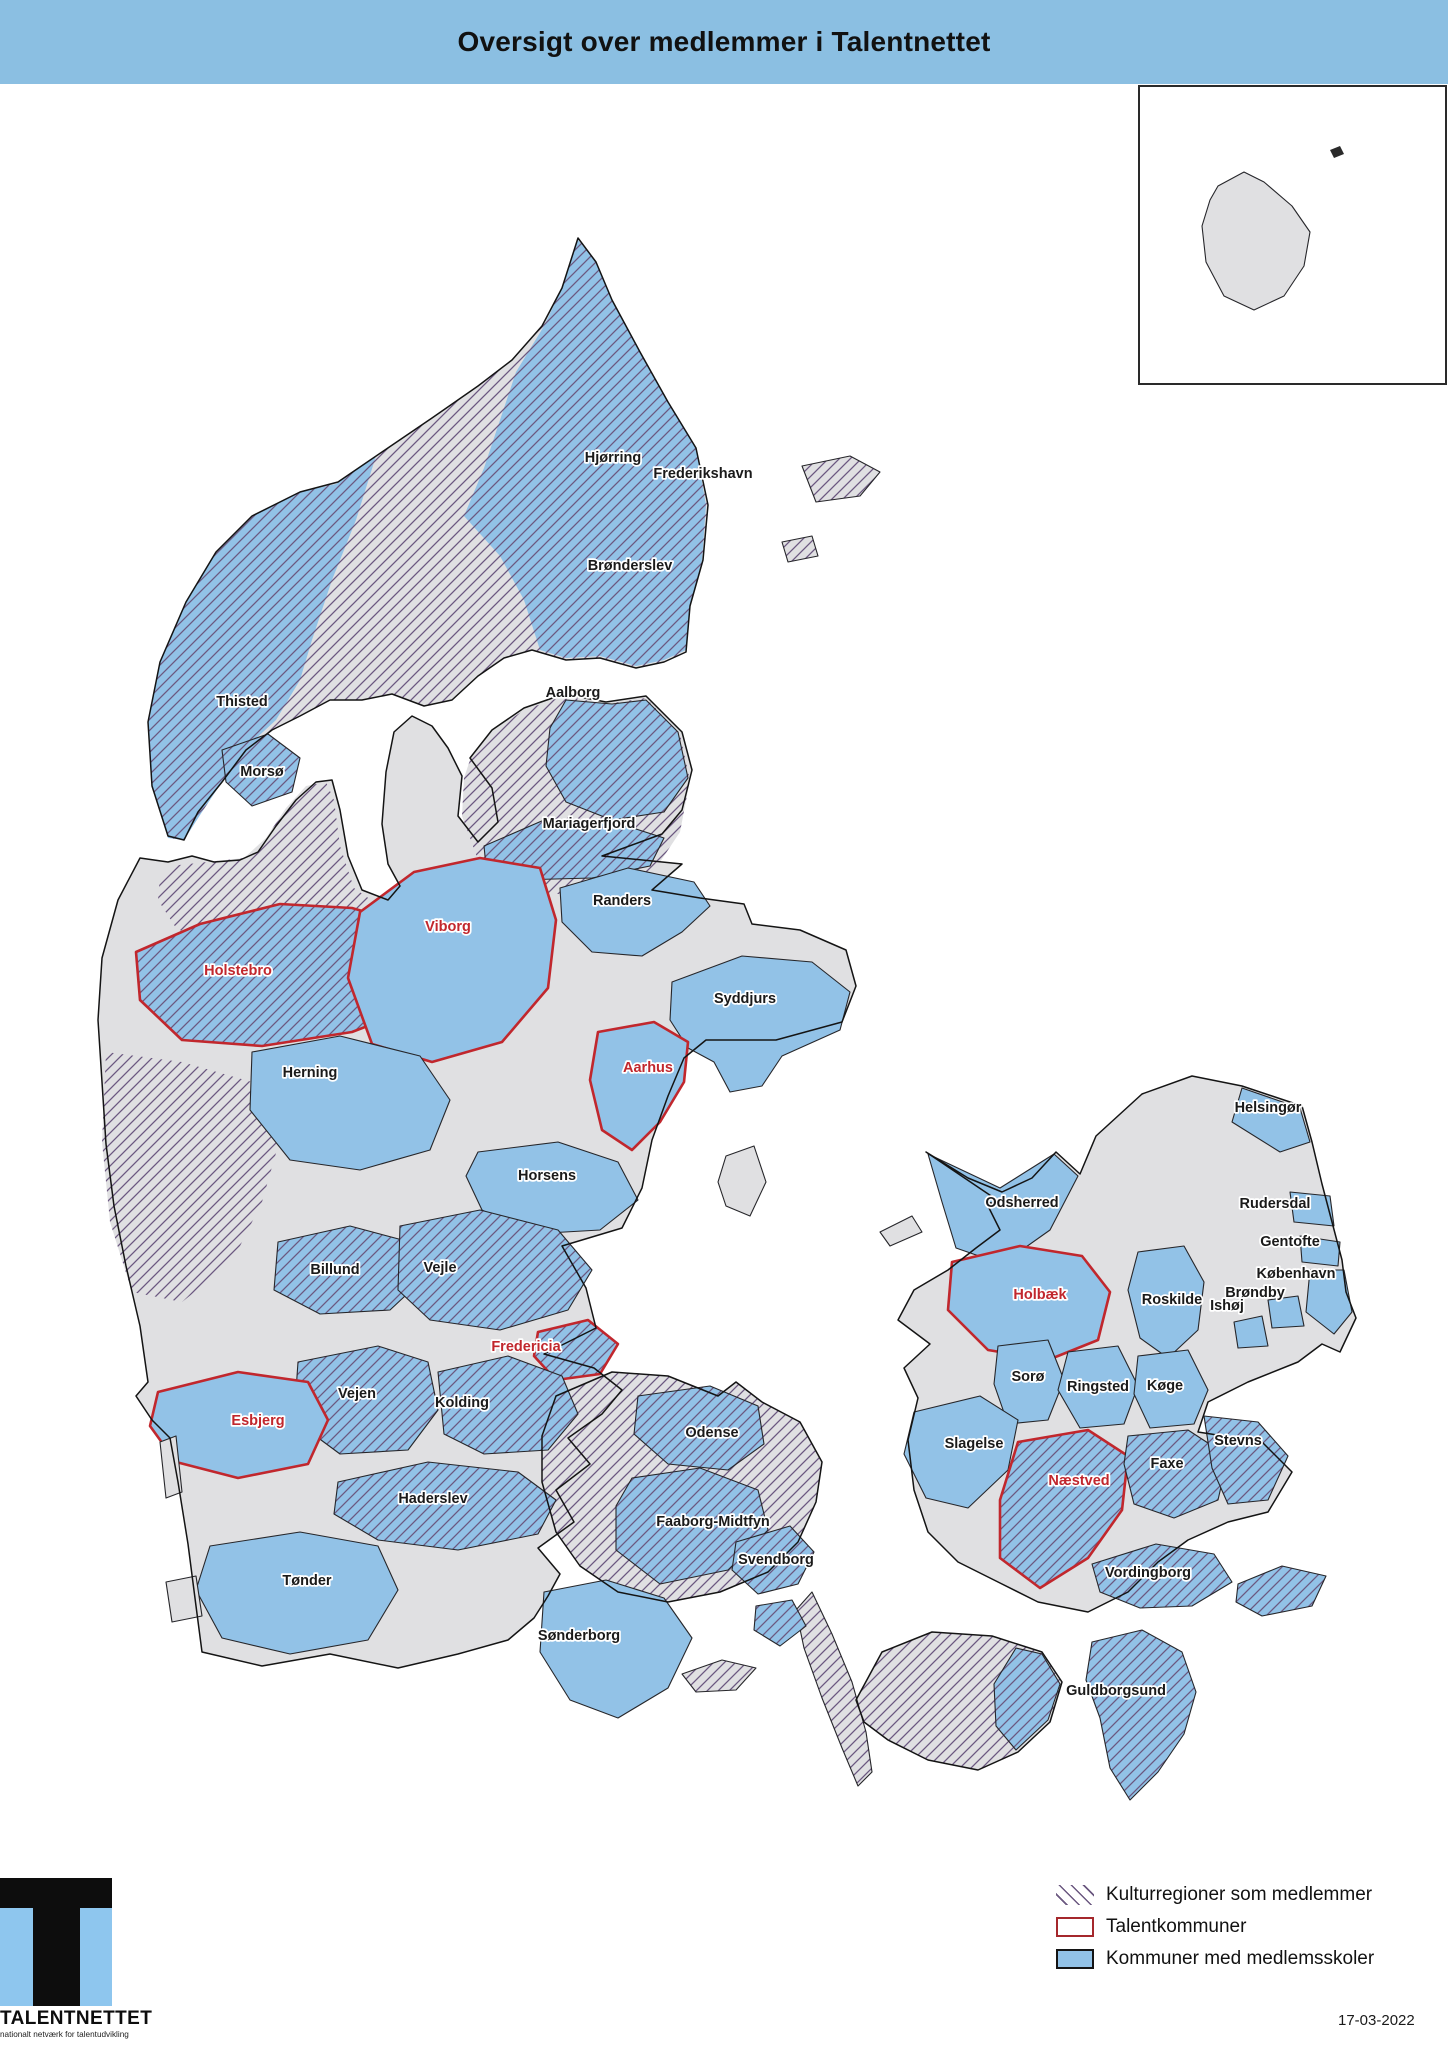  I want to click on legend-item-talentkommuner: Talentkommuner, so click(1215, 1927).